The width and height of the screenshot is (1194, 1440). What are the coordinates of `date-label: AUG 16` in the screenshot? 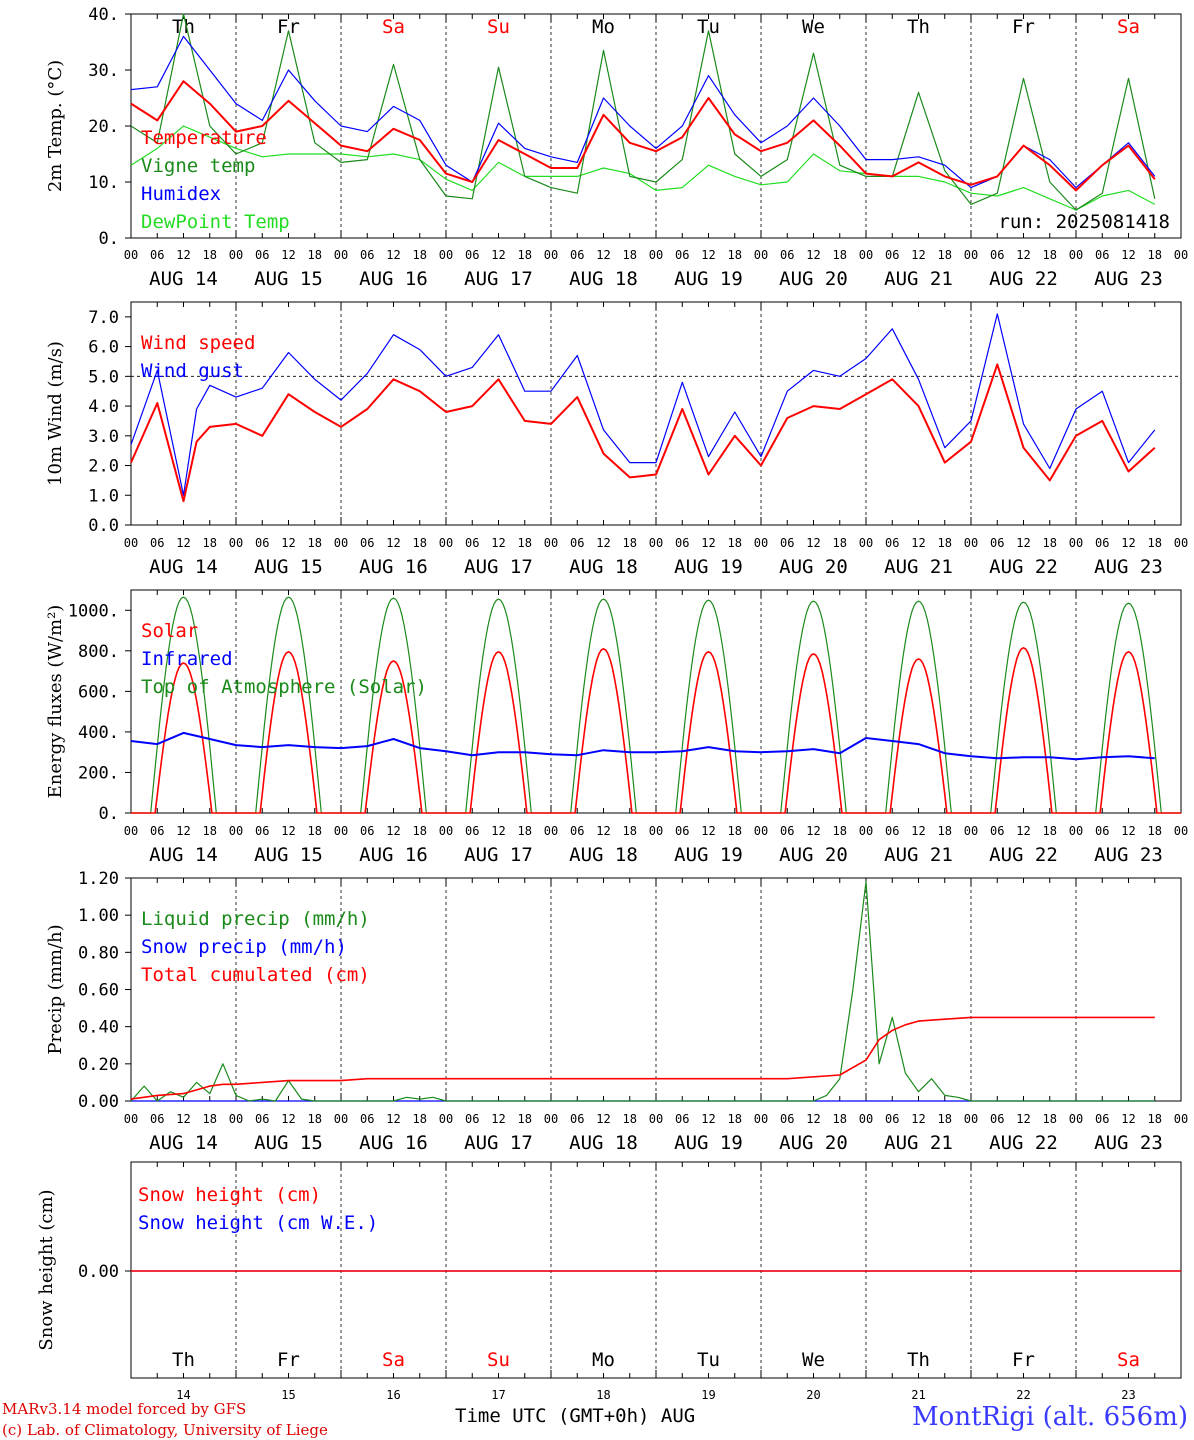 It's located at (393, 855).